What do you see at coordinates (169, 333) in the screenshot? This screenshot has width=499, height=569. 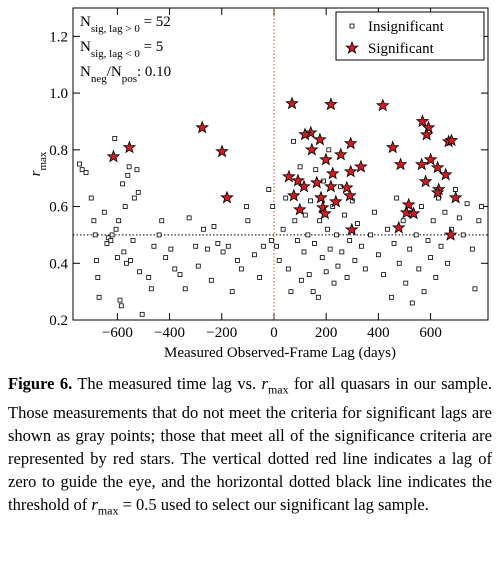 I see `x-tick-label: −400` at bounding box center [169, 333].